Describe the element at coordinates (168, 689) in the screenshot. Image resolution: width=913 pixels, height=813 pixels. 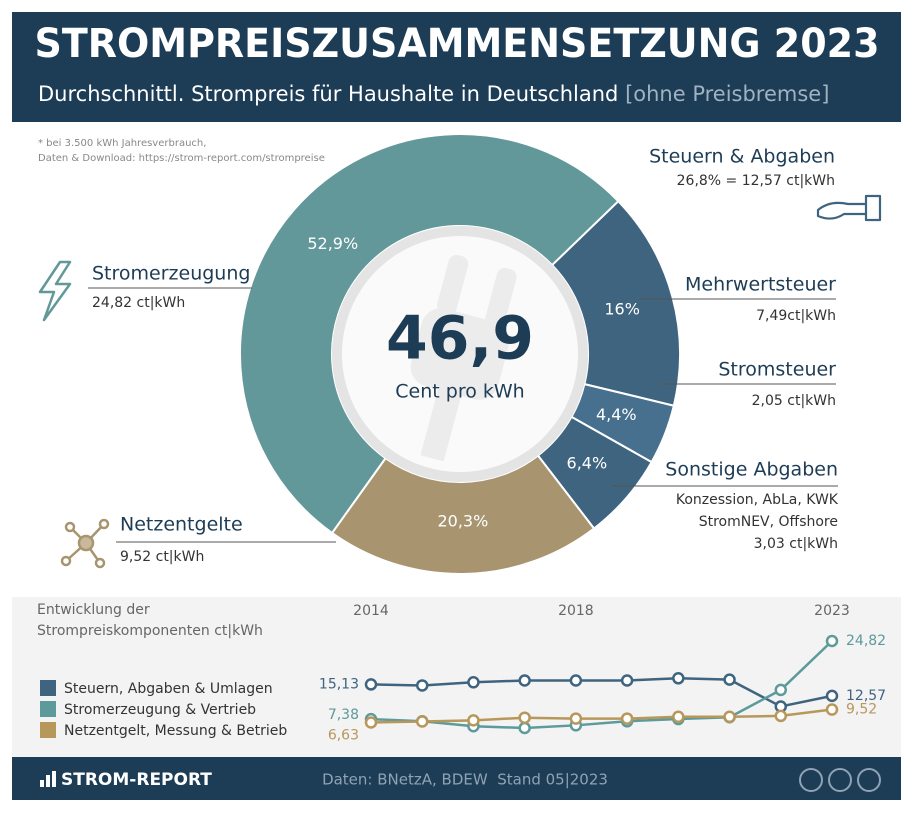
I see `legend-label: Steuern, Abgaben & Umlagen` at that location.